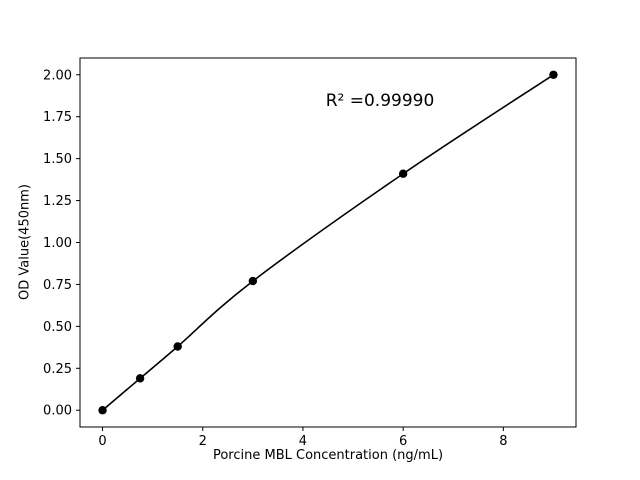 The width and height of the screenshot is (640, 480). Describe the element at coordinates (57, 159) in the screenshot. I see `y-tick-label: 1.50` at that location.